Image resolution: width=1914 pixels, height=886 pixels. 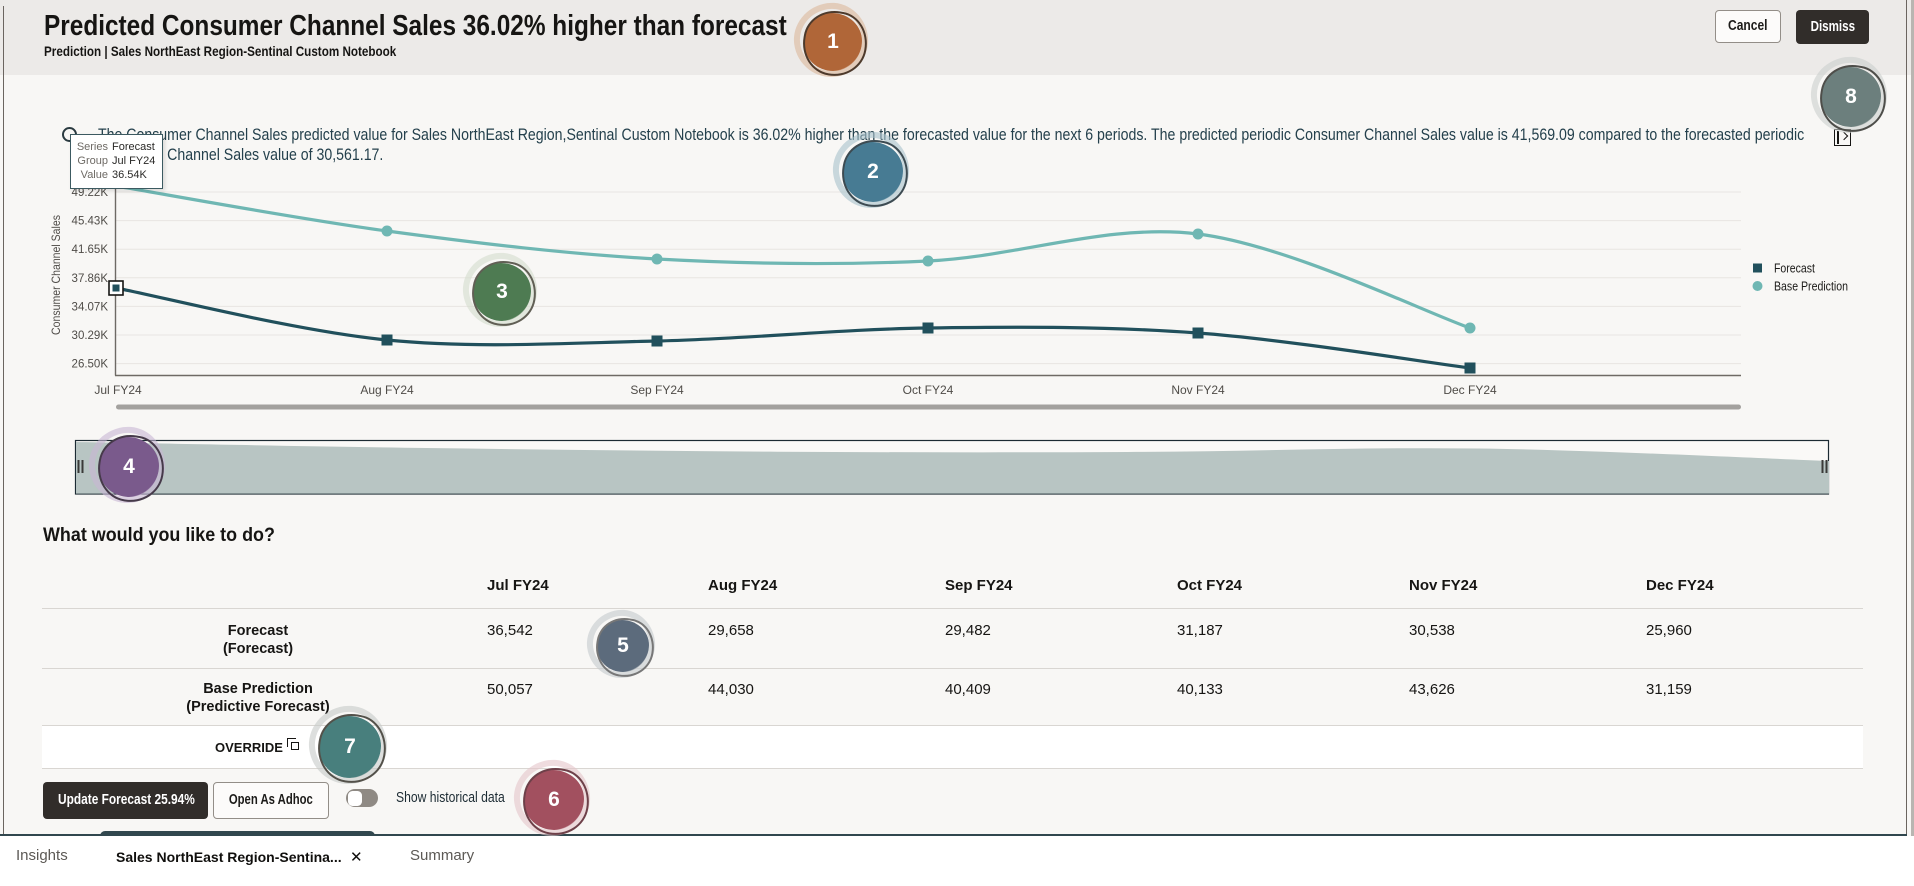 What do you see at coordinates (1811, 287) in the screenshot?
I see `svg-text: Base Prediction` at bounding box center [1811, 287].